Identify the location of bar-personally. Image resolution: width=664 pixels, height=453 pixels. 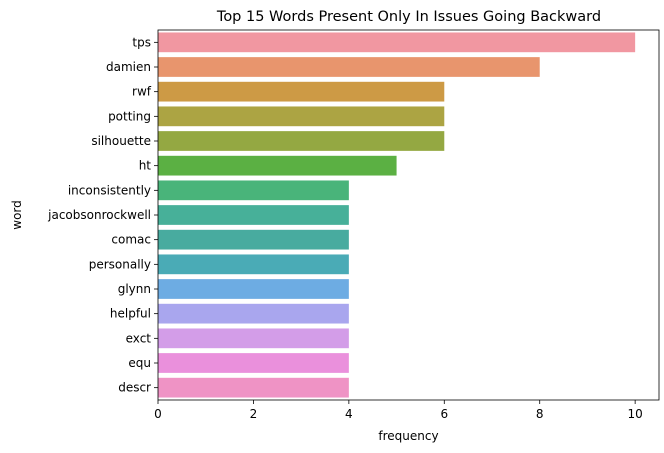
(253, 264).